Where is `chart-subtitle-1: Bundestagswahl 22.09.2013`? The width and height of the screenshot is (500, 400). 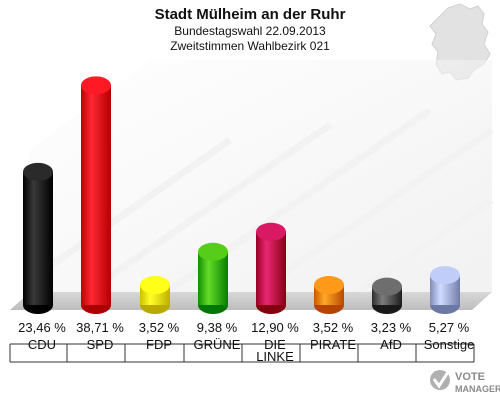 chart-subtitle-1: Bundestagswahl 22.09.2013 is located at coordinates (250, 31).